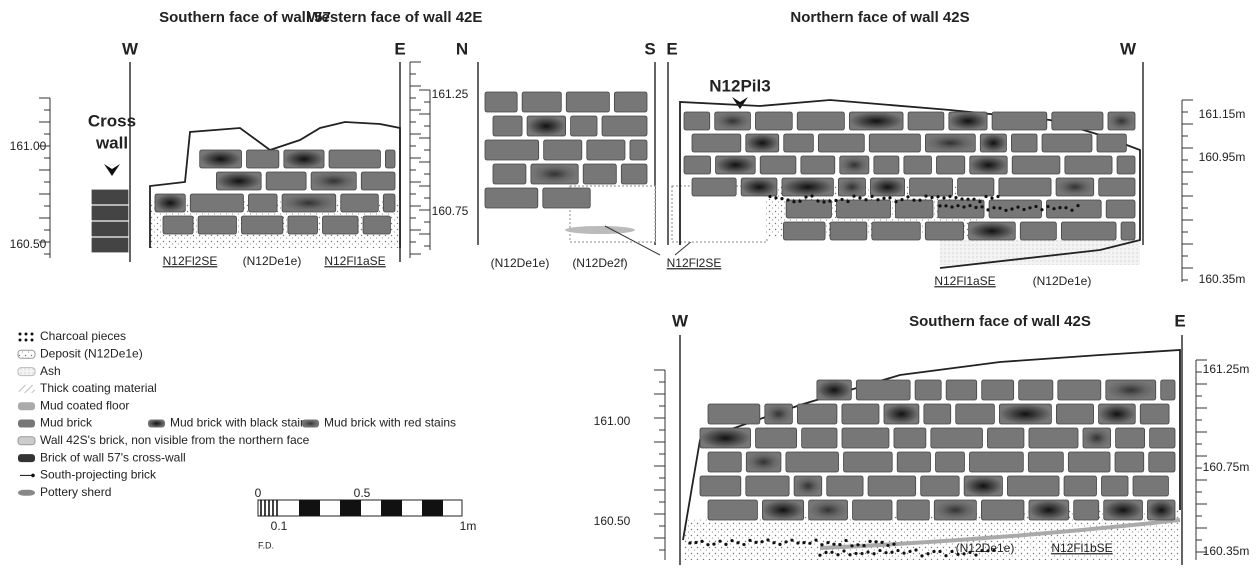 The width and height of the screenshot is (1258, 582). What do you see at coordinates (468, 526) in the screenshot?
I see `scale-label: 1m` at bounding box center [468, 526].